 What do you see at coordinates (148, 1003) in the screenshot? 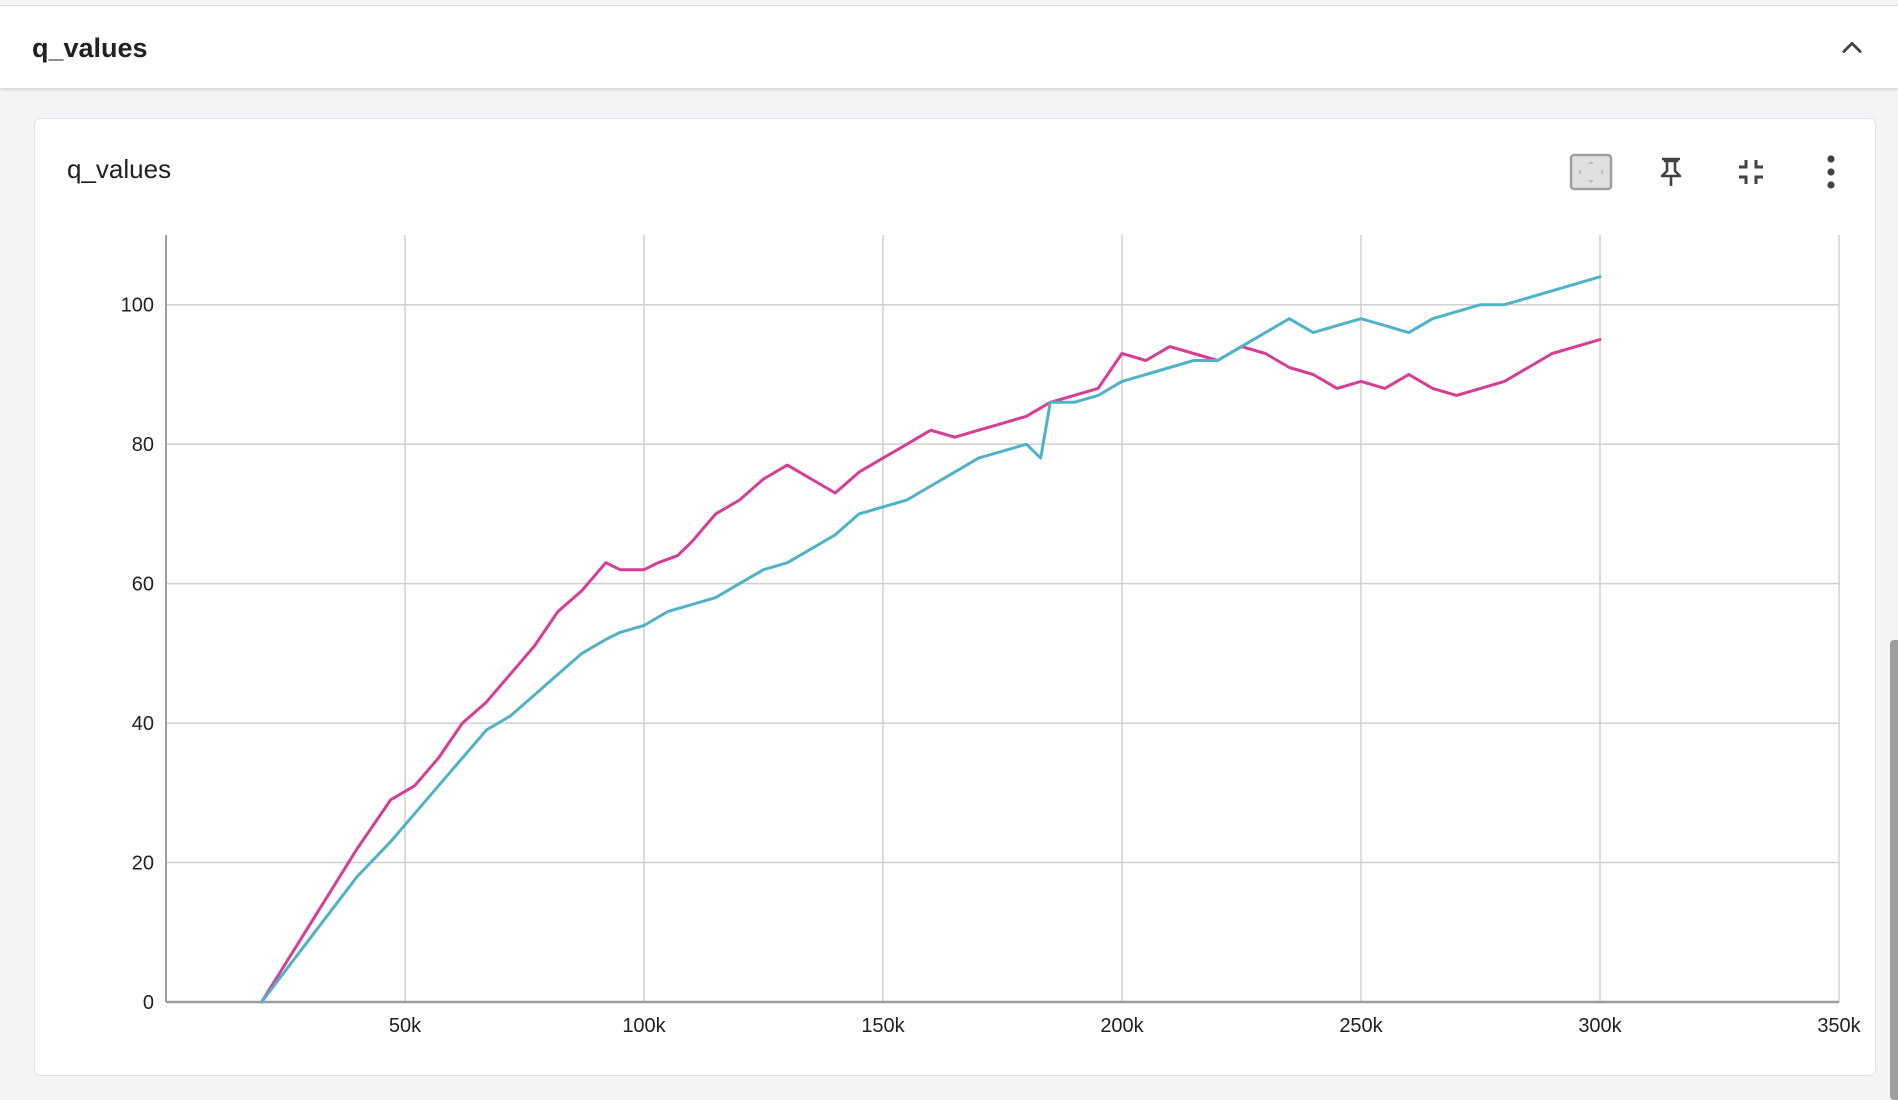
I see `y-tick-label: 0` at bounding box center [148, 1003].